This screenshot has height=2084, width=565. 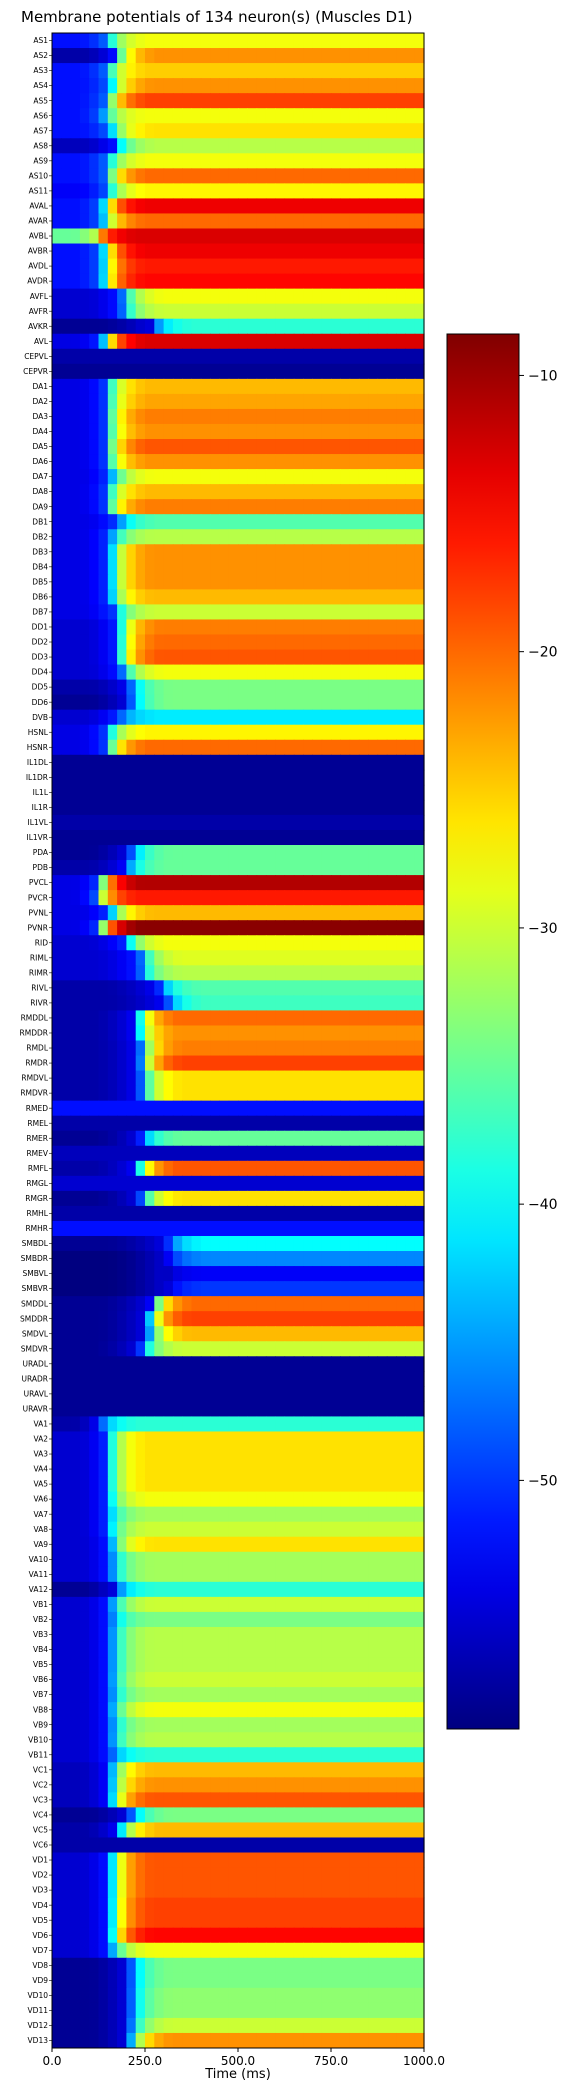 I want to click on heatmap-row-RMEV, so click(x=238, y=1153).